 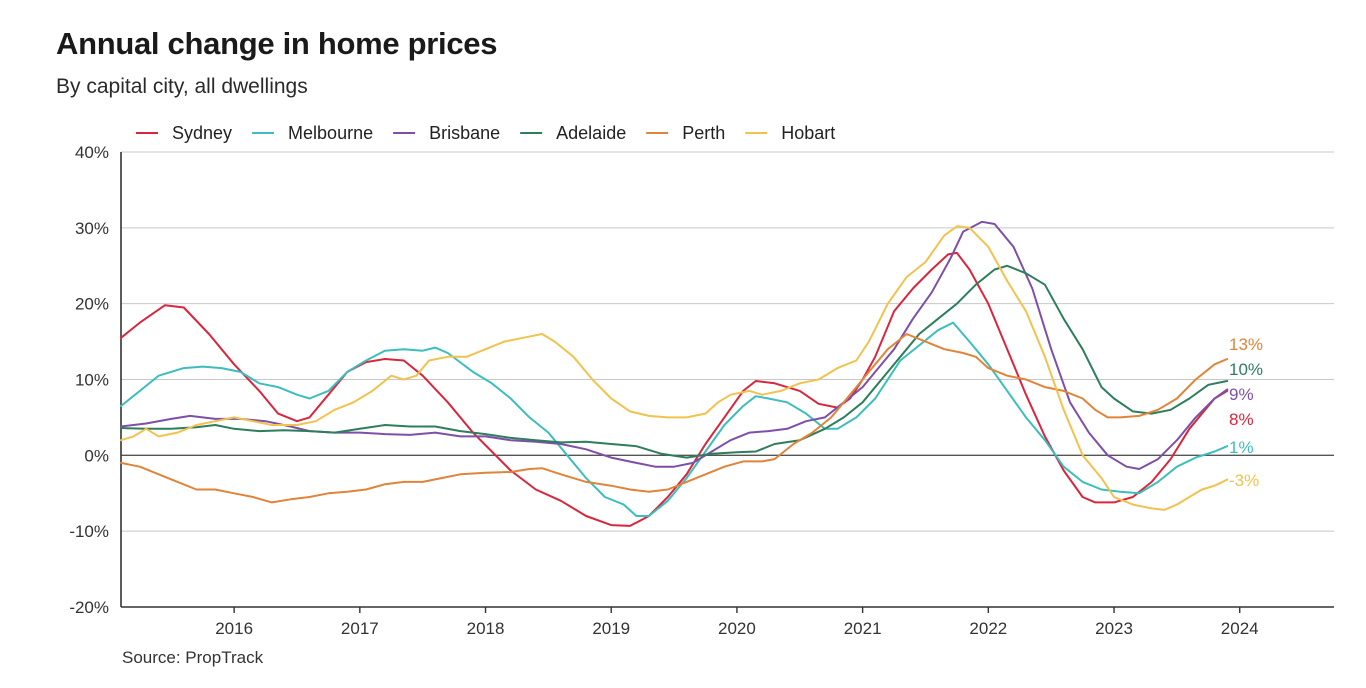 What do you see at coordinates (360, 628) in the screenshot?
I see `x-tick-label: 2017` at bounding box center [360, 628].